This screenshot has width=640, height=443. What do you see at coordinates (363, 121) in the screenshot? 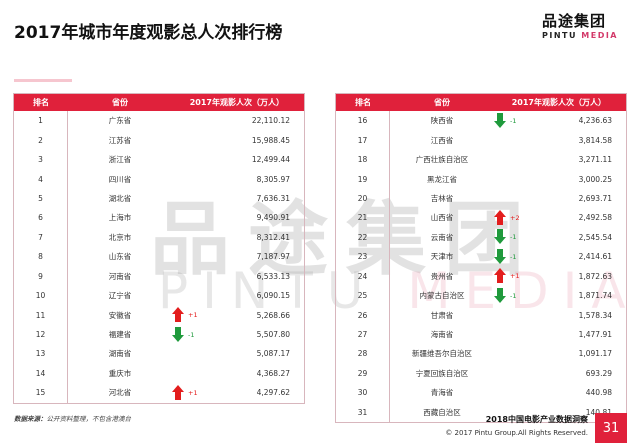
I see `rank: 16` at bounding box center [363, 121].